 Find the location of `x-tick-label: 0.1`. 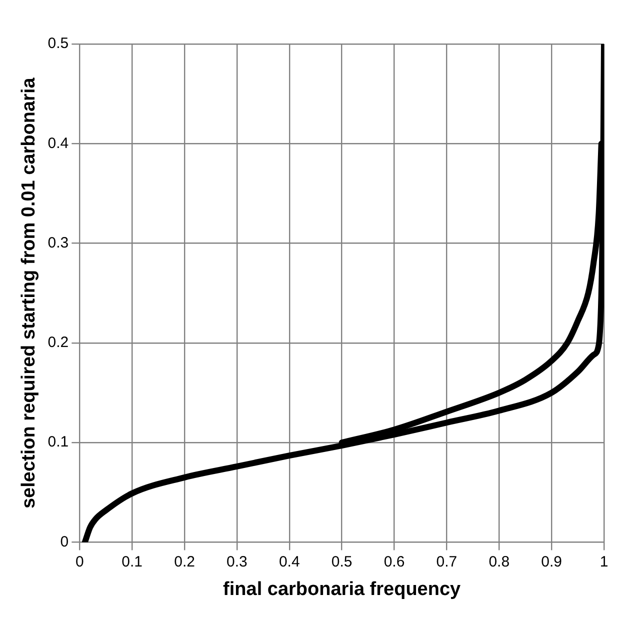

x-tick-label: 0.1 is located at coordinates (132, 561).